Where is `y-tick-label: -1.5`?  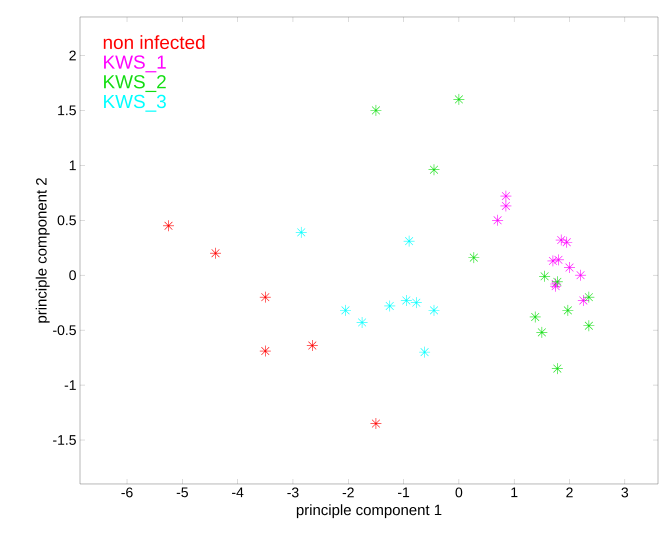 y-tick-label: -1.5 is located at coordinates (64, 440).